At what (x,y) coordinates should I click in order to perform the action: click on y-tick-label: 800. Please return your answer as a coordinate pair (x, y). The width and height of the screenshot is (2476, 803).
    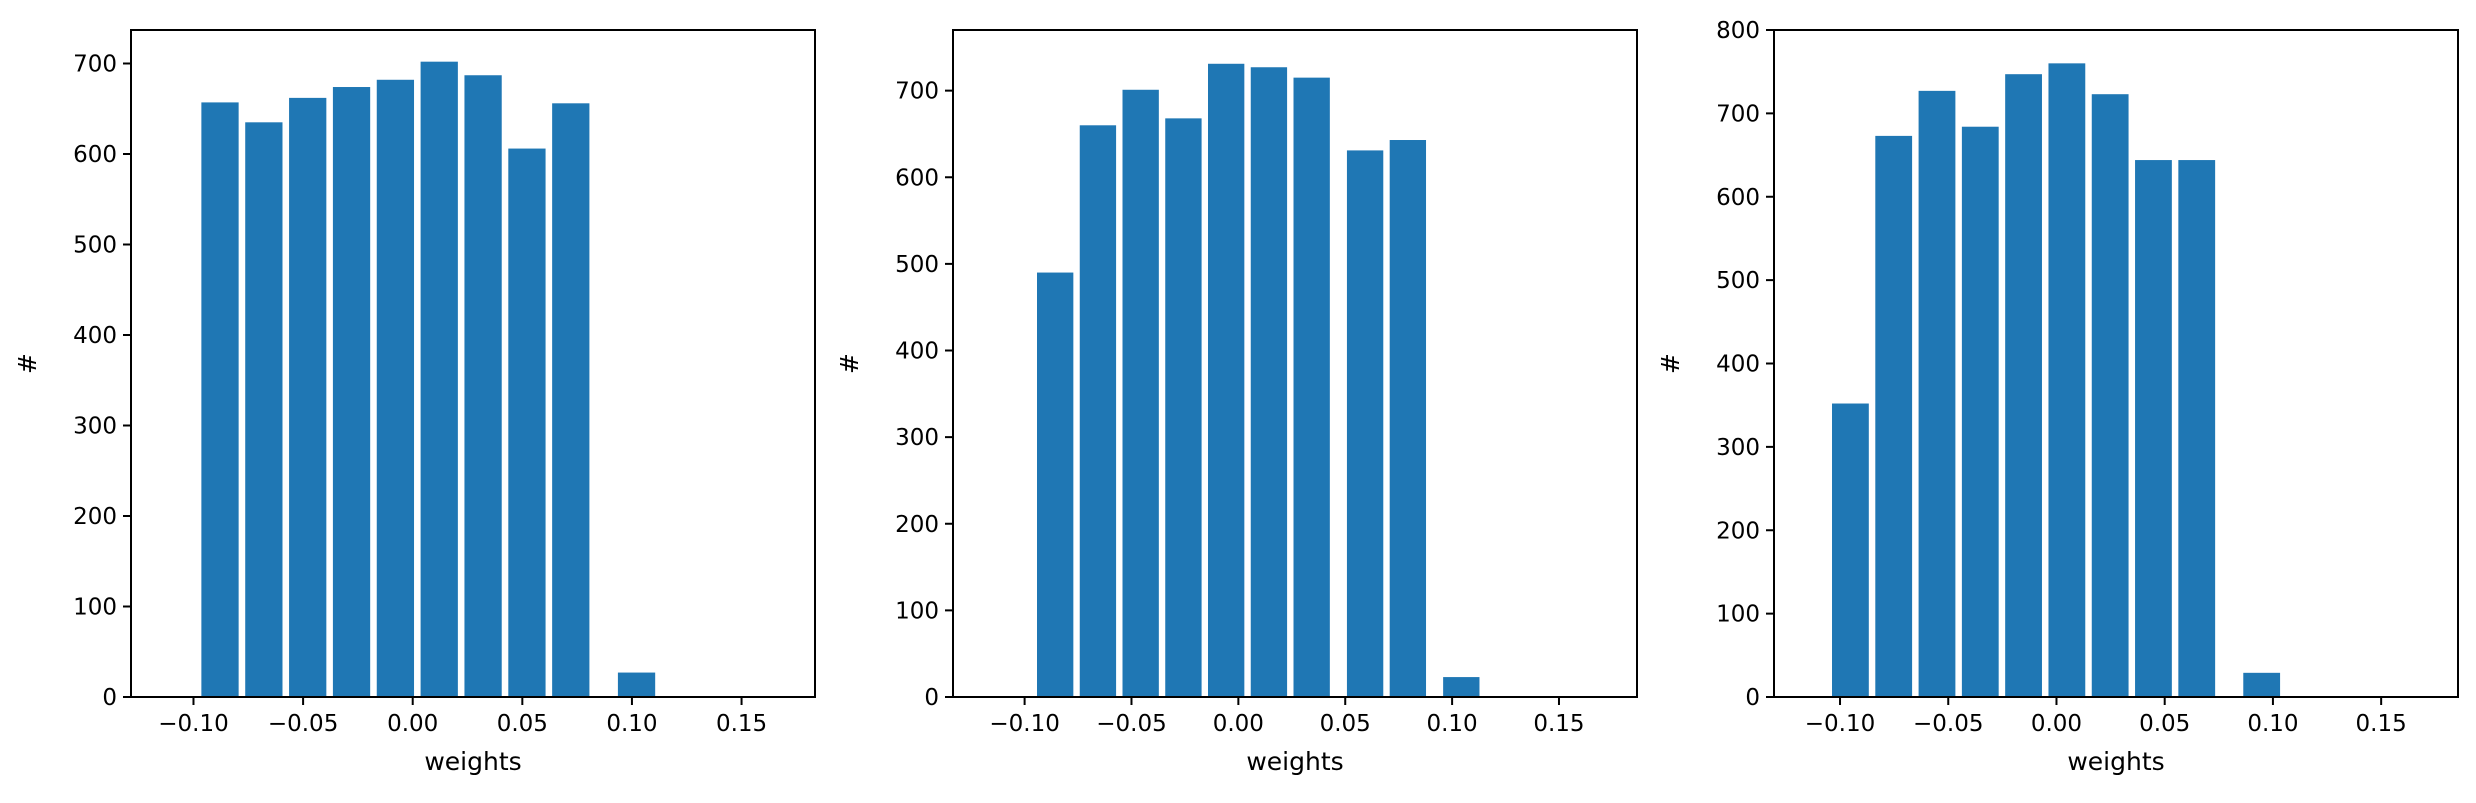
    Looking at the image, I should click on (1738, 31).